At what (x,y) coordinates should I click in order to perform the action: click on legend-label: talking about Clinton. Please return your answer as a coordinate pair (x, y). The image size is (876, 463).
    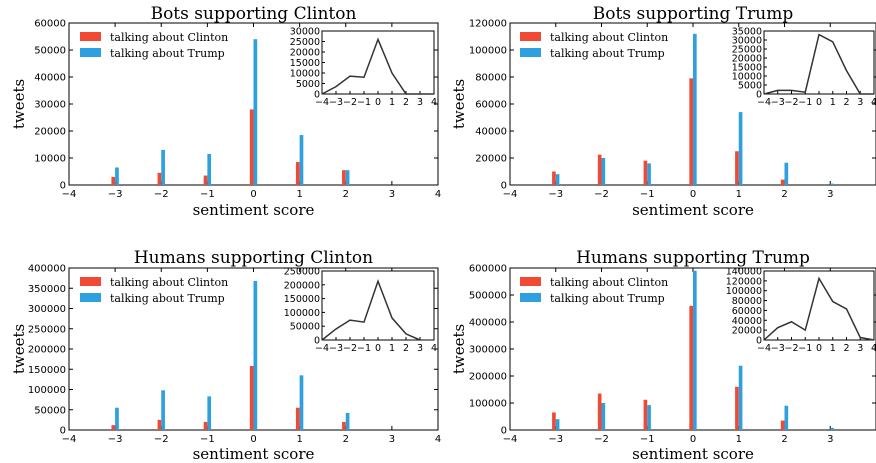
    Looking at the image, I should click on (609, 282).